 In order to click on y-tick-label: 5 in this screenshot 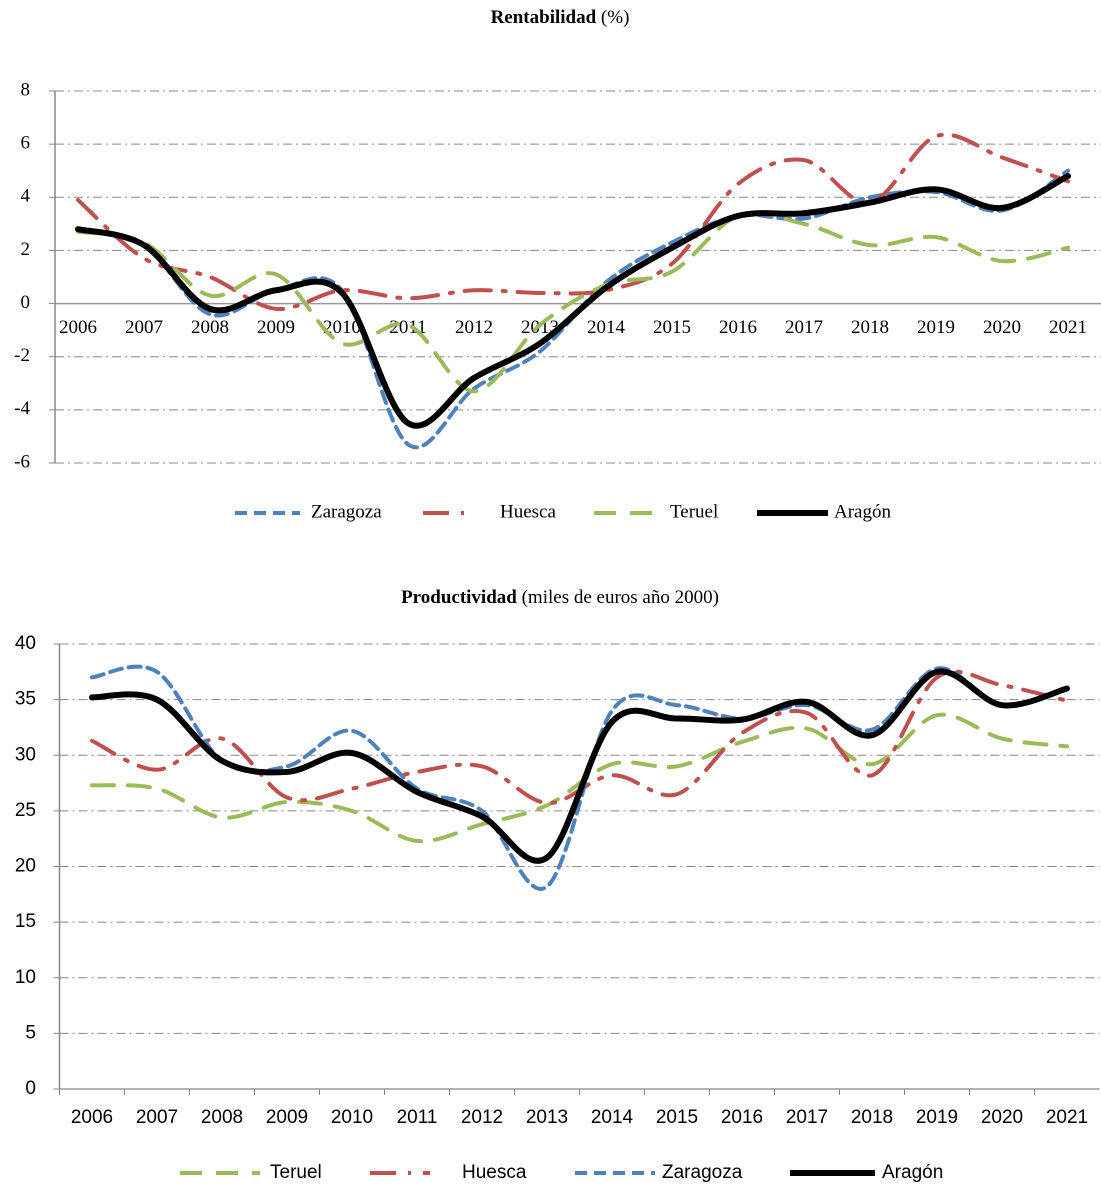, I will do `click(30, 1032)`.